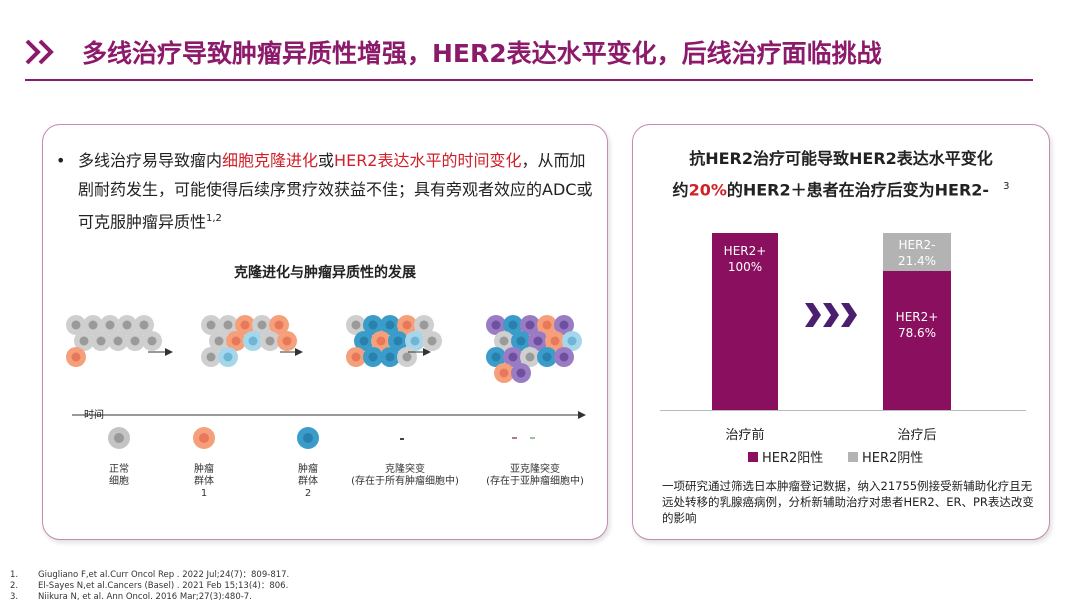 The height and width of the screenshot is (608, 1080). I want to click on title-divider, so click(529, 80).